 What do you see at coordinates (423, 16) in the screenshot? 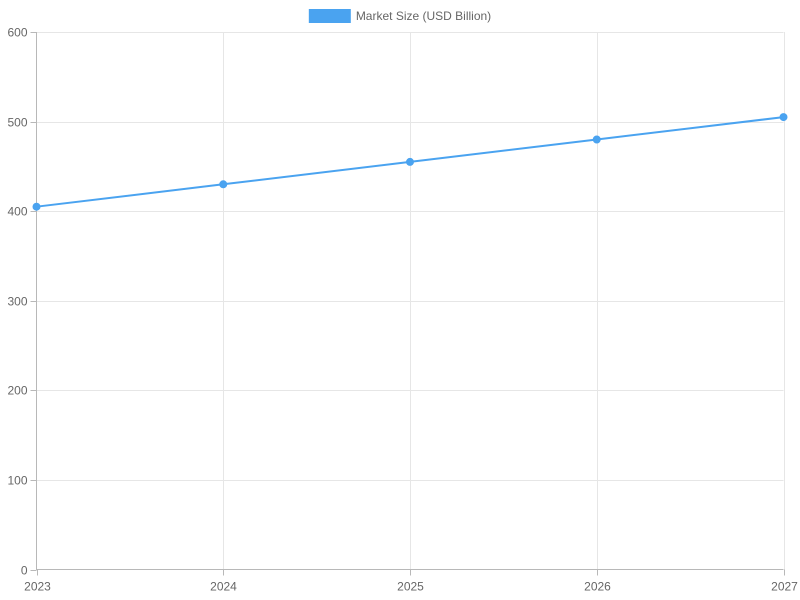
I see `legend-label: Market Size (USD Billion)` at bounding box center [423, 16].